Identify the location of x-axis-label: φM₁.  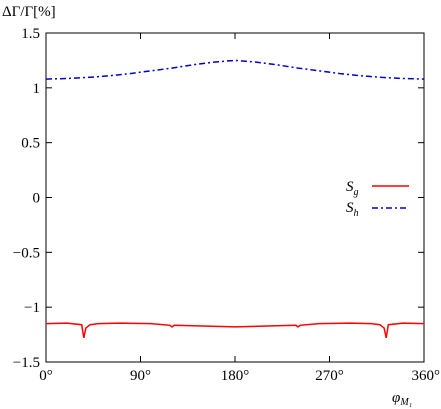
(402, 399).